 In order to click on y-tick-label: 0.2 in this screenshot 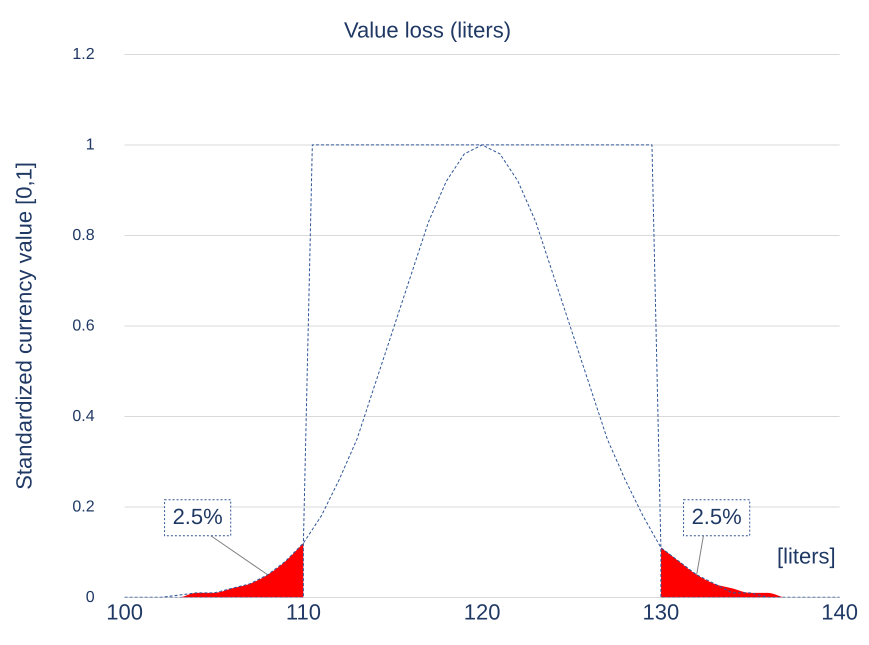, I will do `click(83, 507)`.